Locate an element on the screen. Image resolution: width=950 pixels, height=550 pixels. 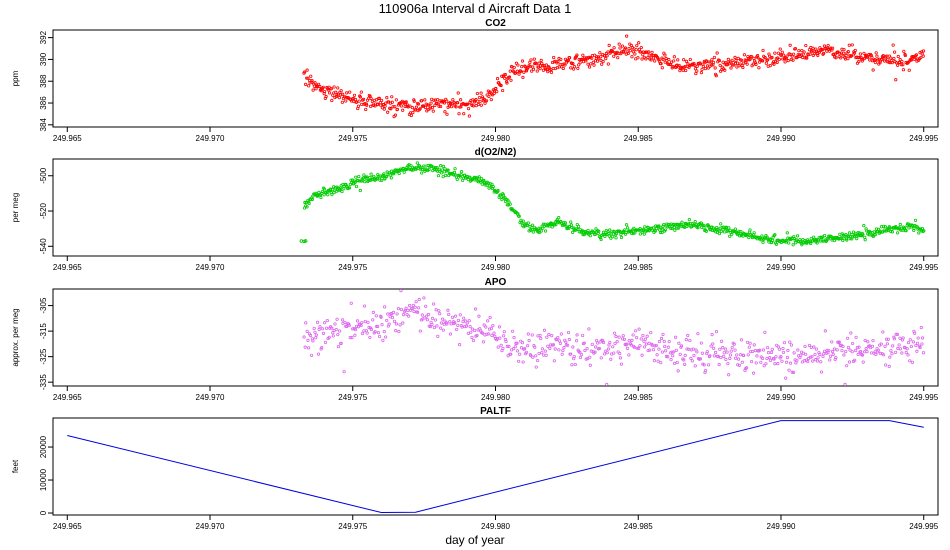
x-tick-label: 249.985 is located at coordinates (638, 526).